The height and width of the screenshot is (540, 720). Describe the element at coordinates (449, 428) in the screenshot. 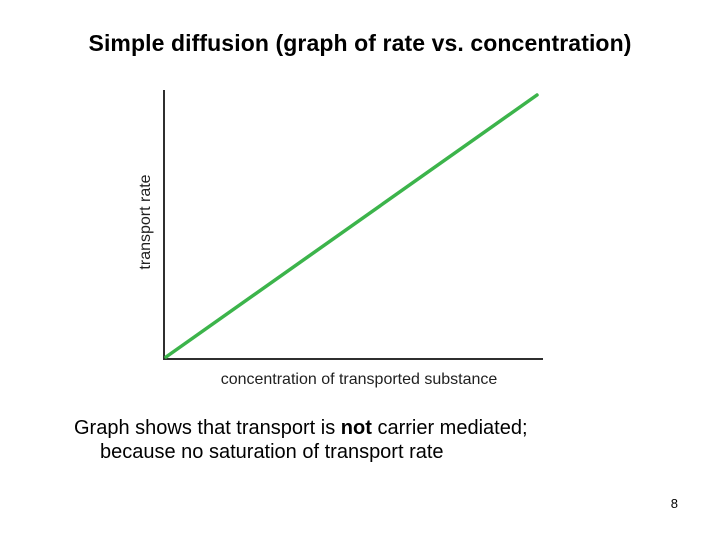

I see `caption-text-2: carrier mediated;` at that location.